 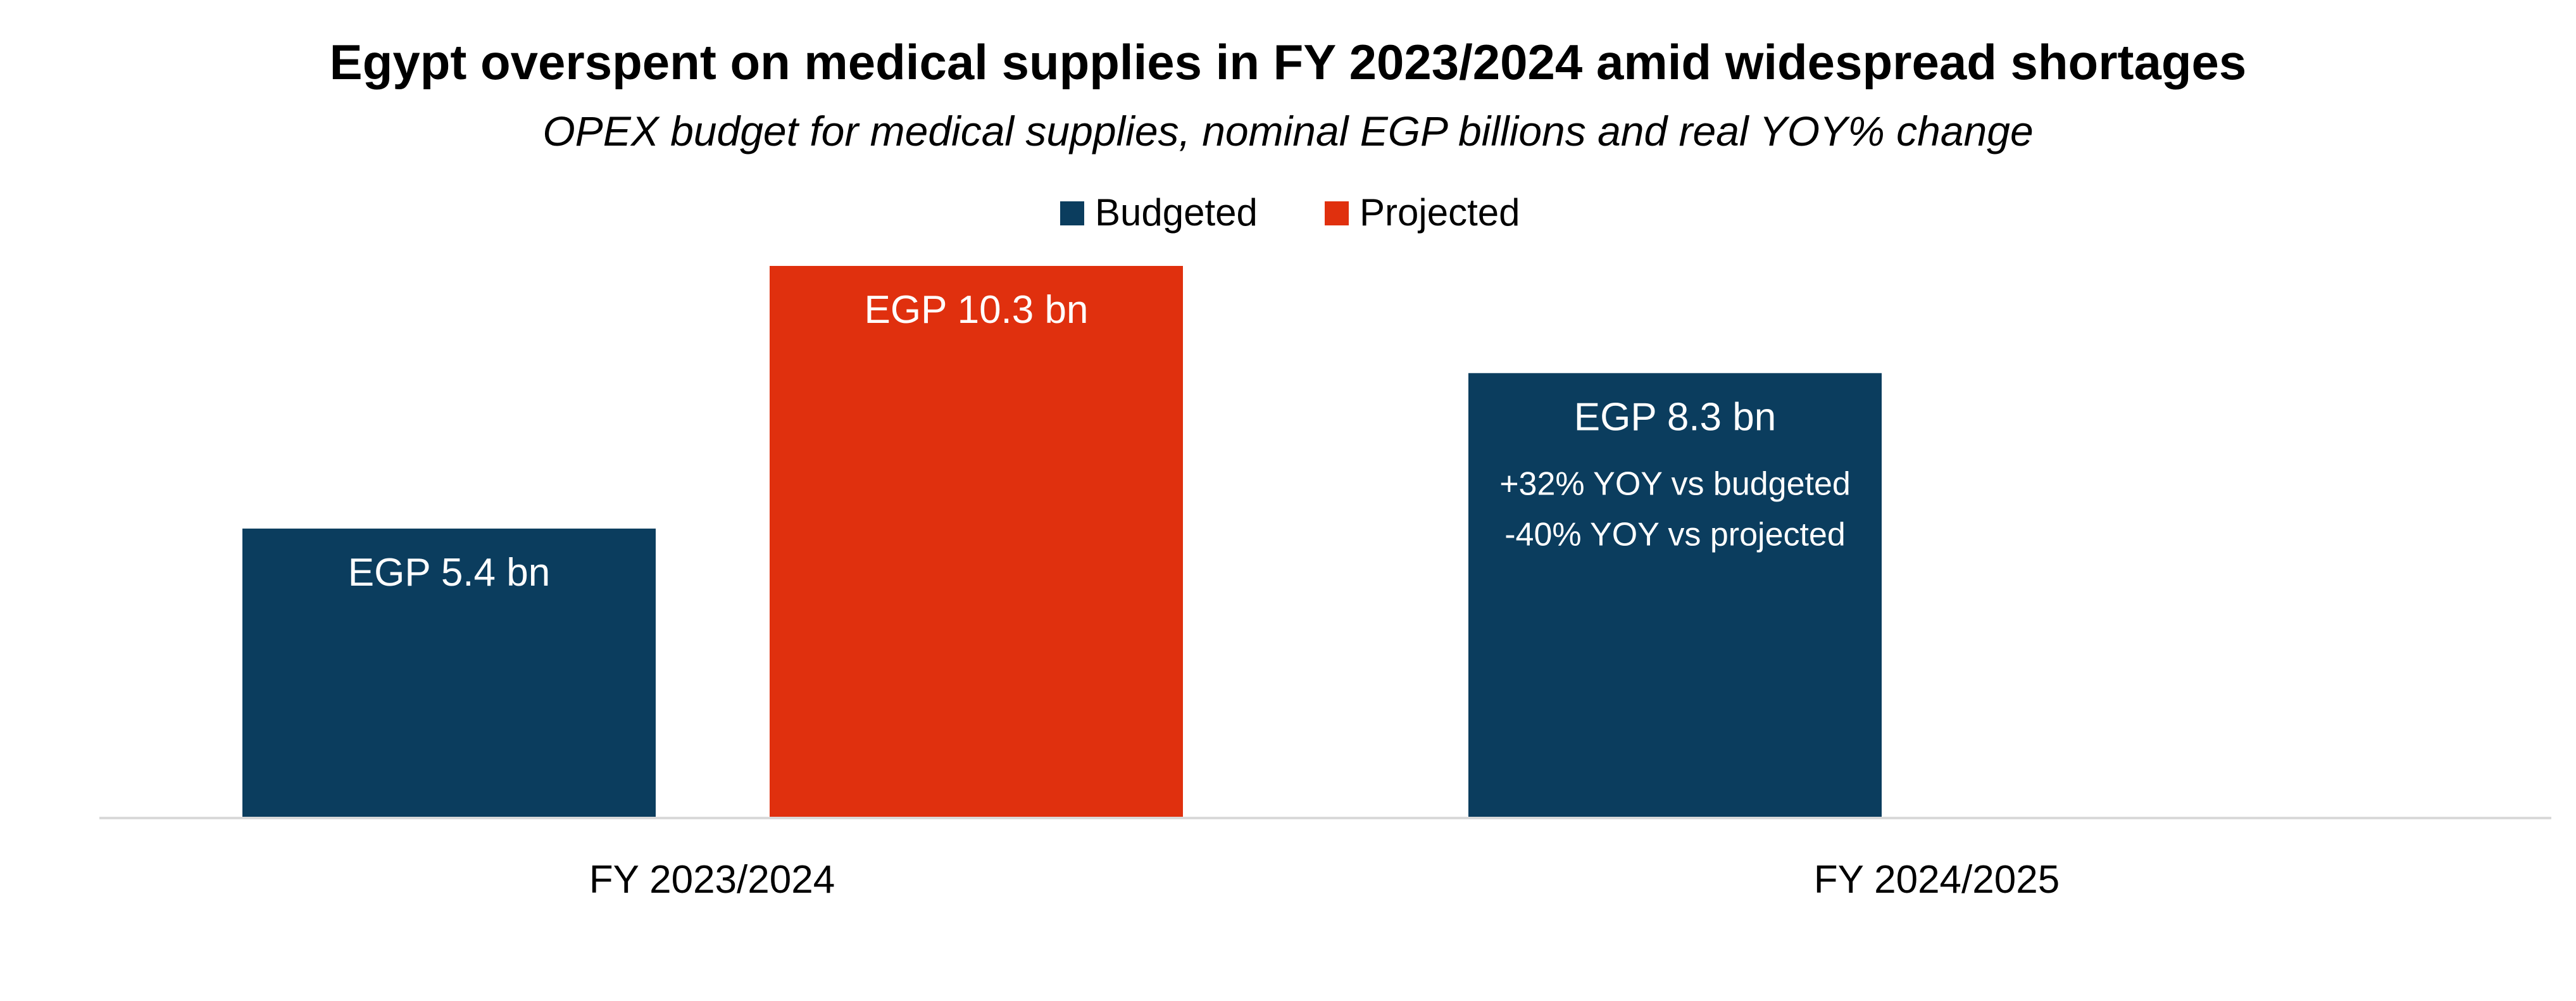 What do you see at coordinates (976, 542) in the screenshot?
I see `bar-projected` at bounding box center [976, 542].